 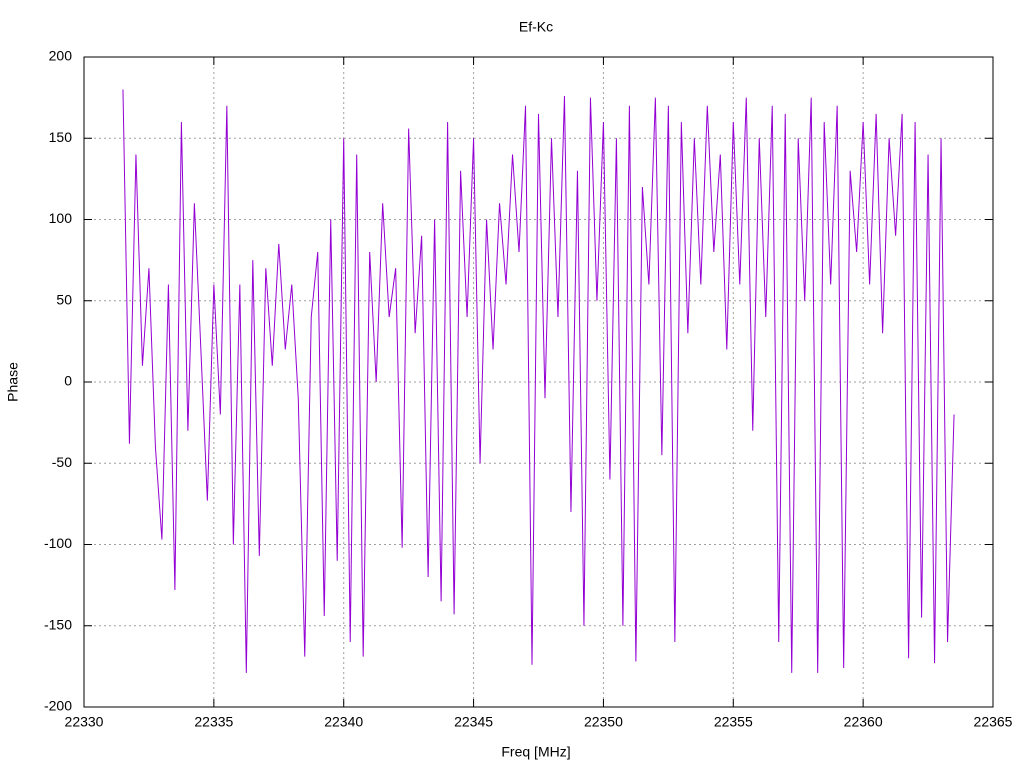 What do you see at coordinates (13, 382) in the screenshot?
I see `y-axis-label: Phase` at bounding box center [13, 382].